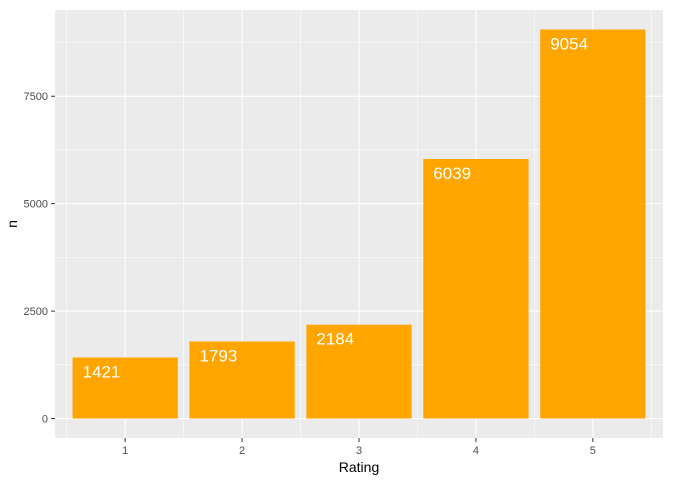 The height and width of the screenshot is (481, 698). I want to click on y-tick-label: 0, so click(45, 420).